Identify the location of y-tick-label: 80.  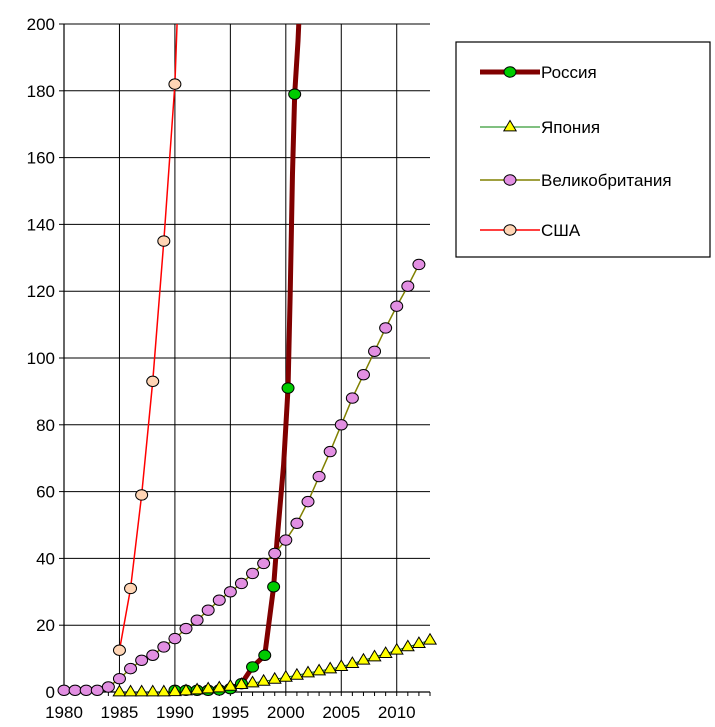
(45, 425).